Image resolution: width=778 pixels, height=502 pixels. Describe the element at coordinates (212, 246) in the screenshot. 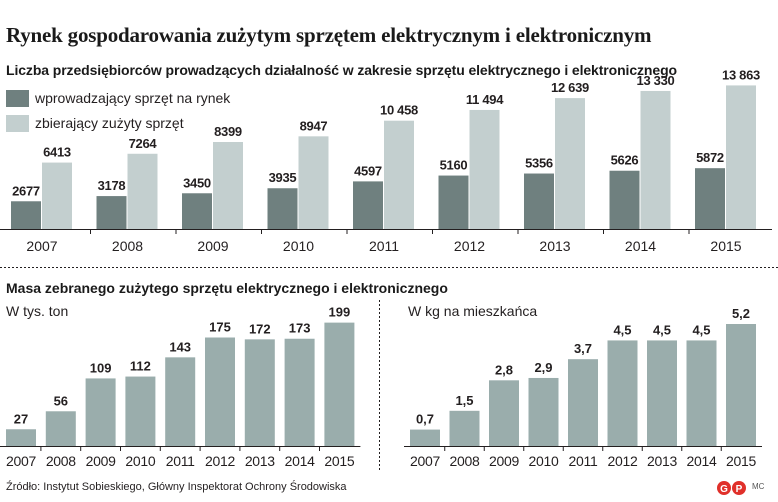

I see `x-tick-2009: 2009` at that location.